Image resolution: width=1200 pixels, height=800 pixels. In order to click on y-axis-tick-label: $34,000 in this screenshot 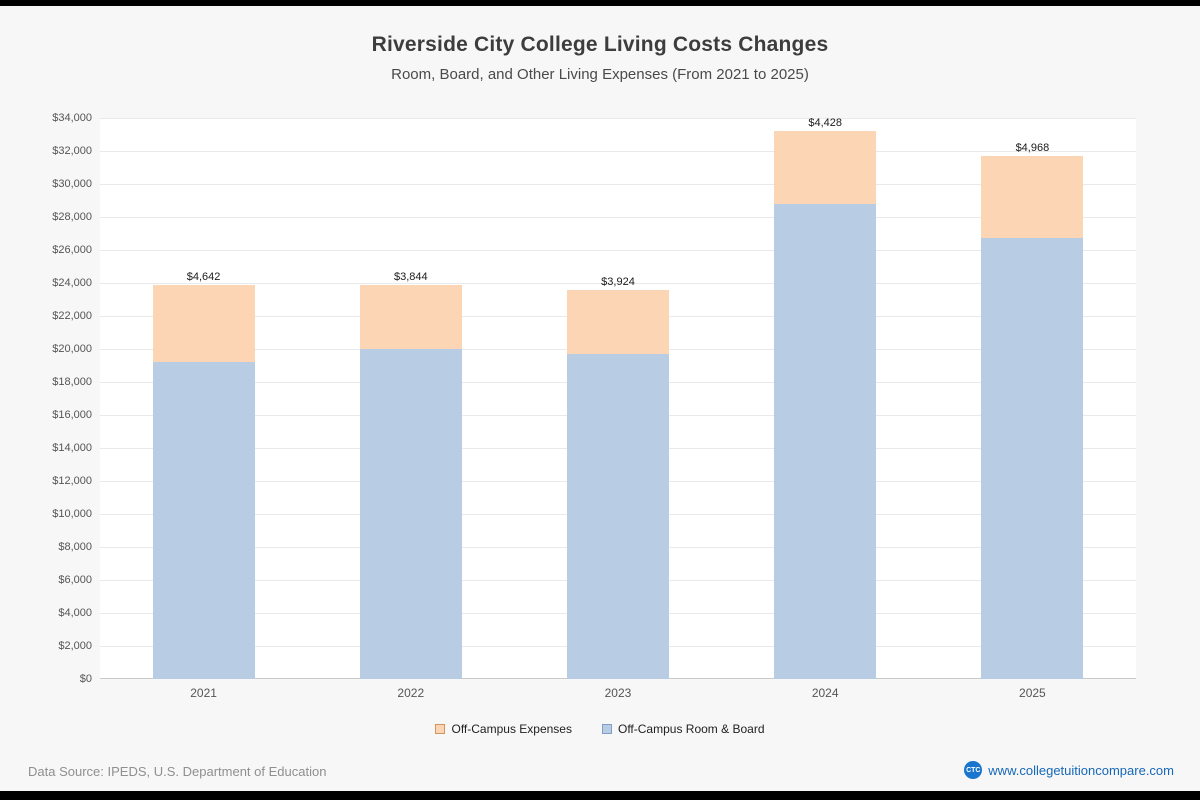, I will do `click(72, 118)`.